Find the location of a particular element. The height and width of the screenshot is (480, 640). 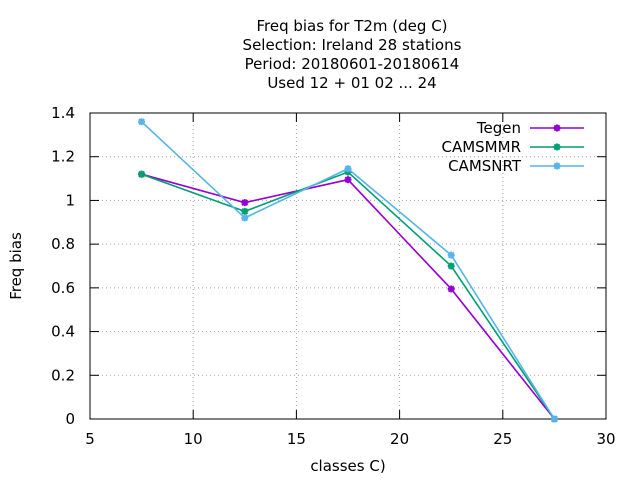

legend-marker-camsmmr is located at coordinates (557, 147).